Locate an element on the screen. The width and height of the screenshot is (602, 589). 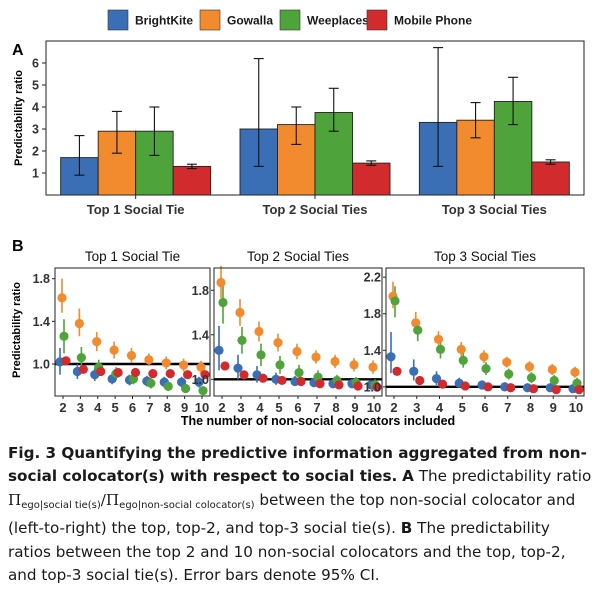
panel-b-ylabel: Predictability ratio is located at coordinates (17, 330).